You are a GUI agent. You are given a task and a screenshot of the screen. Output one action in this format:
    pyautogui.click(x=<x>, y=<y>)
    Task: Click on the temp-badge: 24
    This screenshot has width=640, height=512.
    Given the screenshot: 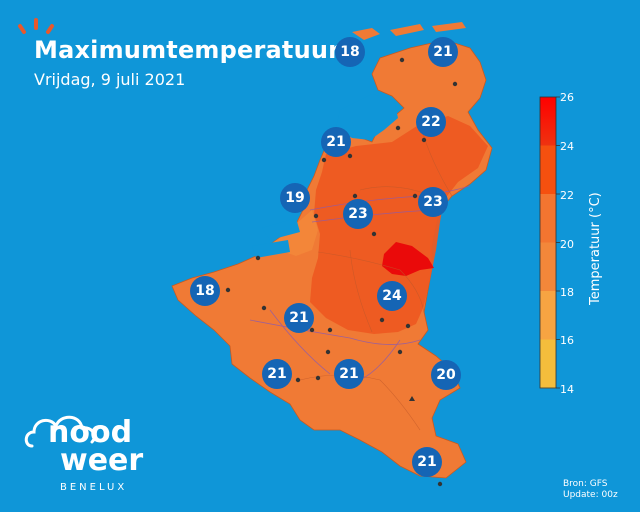 What is the action you would take?
    pyautogui.click(x=392, y=296)
    